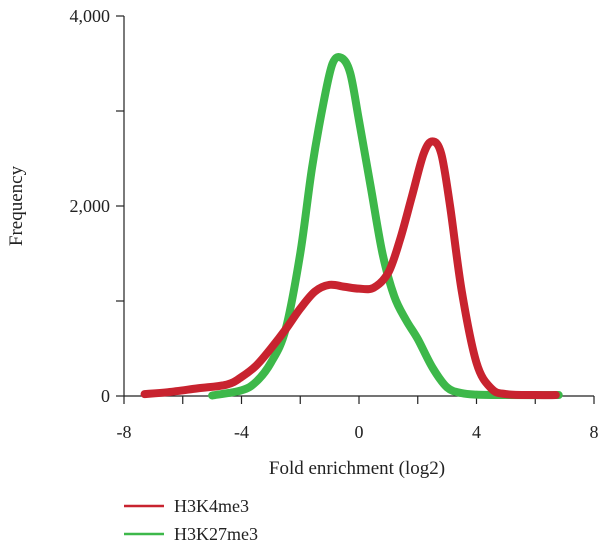  Describe the element at coordinates (105, 396) in the screenshot. I see `y-tick-label: 0` at that location.